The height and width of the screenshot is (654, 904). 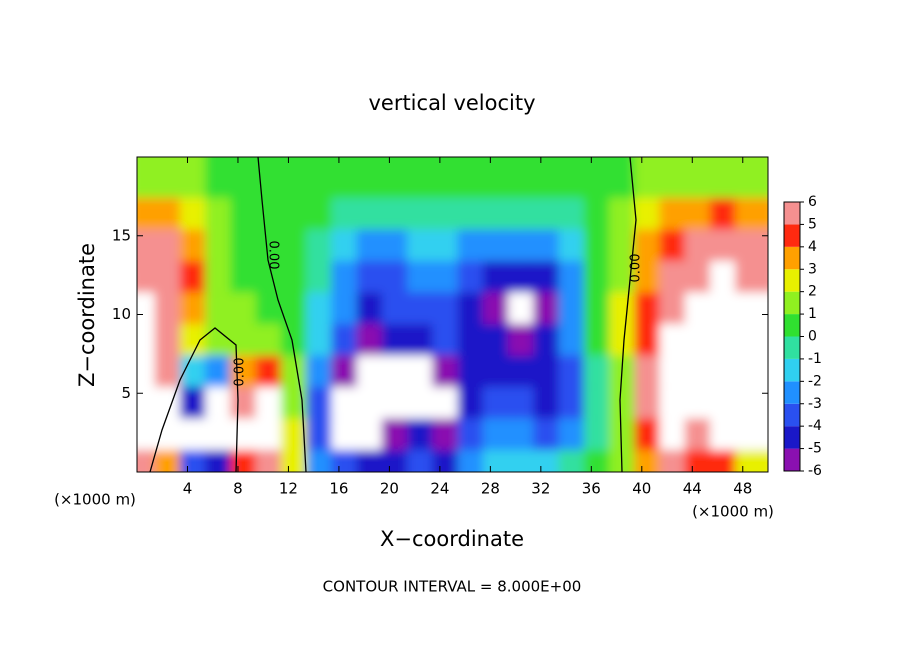 I want to click on colorbar-tick-label: -5, so click(x=815, y=449).